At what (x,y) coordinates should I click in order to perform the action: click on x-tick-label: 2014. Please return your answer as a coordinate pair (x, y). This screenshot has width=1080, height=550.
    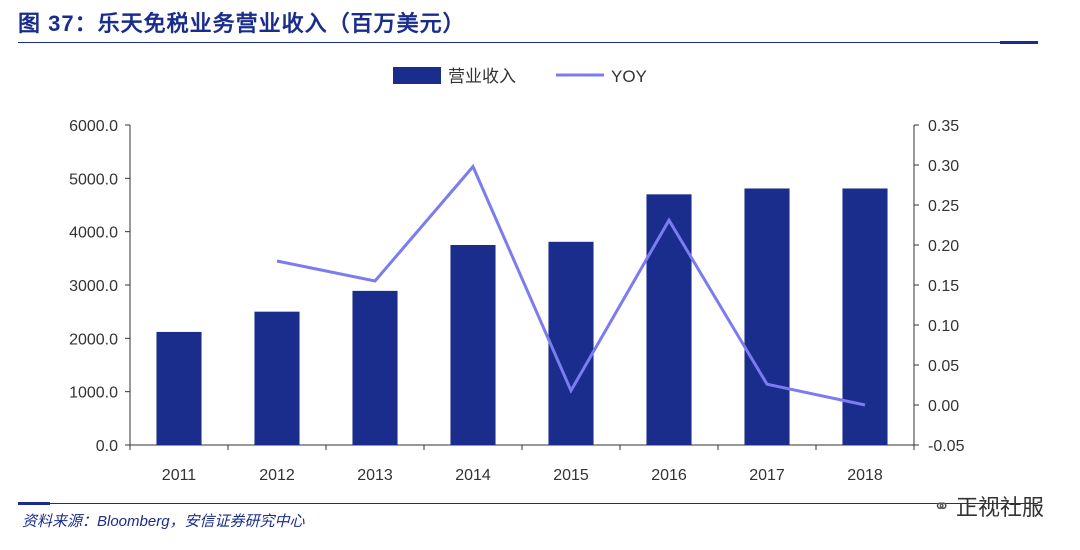
    Looking at the image, I should click on (473, 475).